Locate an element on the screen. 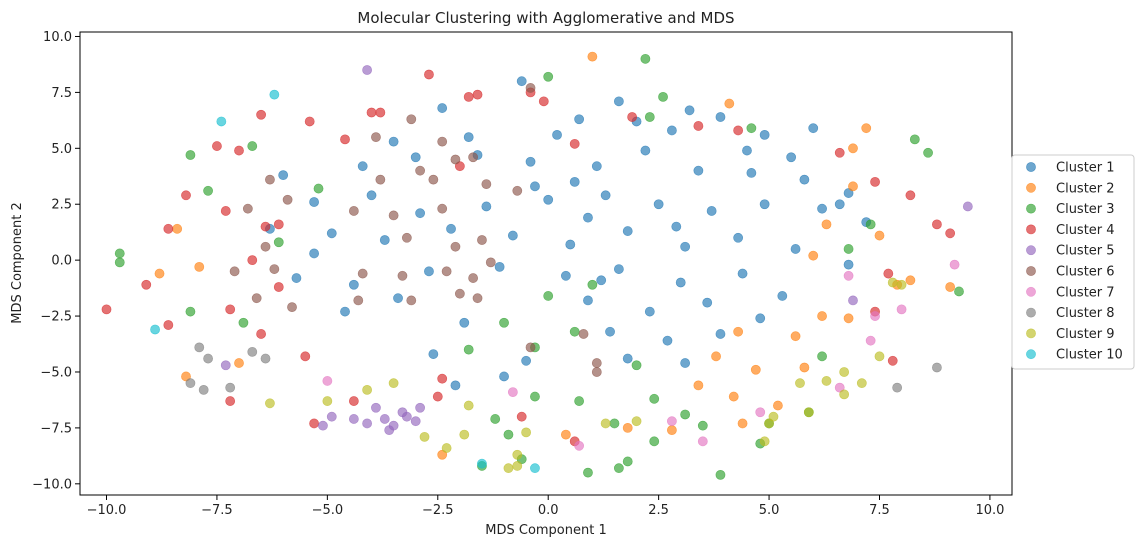 Image resolution: width=1142 pixels, height=547 pixels. y-tick-label: −2.5 is located at coordinates (56, 317).